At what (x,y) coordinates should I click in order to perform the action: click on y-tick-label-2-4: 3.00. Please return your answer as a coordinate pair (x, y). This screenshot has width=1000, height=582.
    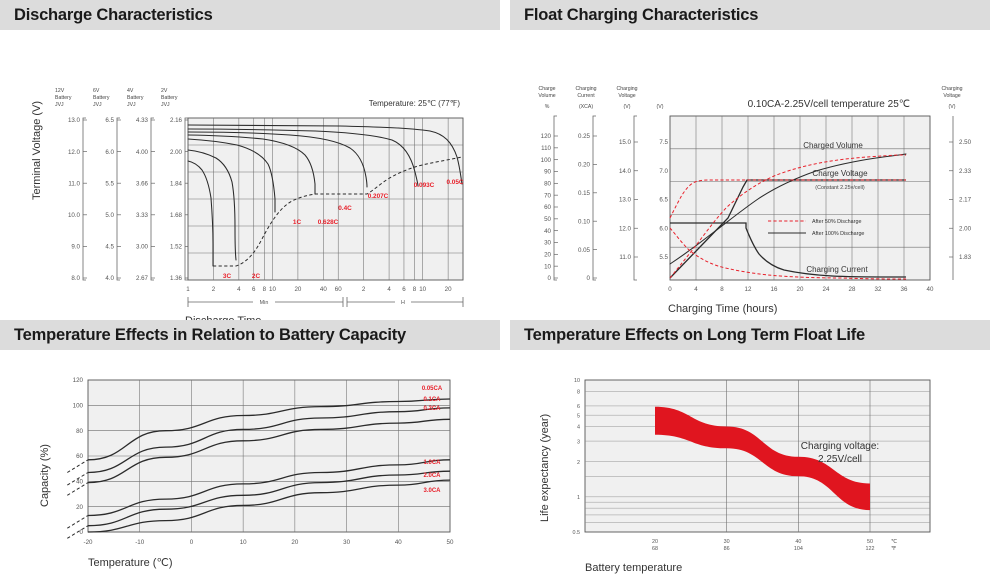
    Looking at the image, I should click on (142, 247).